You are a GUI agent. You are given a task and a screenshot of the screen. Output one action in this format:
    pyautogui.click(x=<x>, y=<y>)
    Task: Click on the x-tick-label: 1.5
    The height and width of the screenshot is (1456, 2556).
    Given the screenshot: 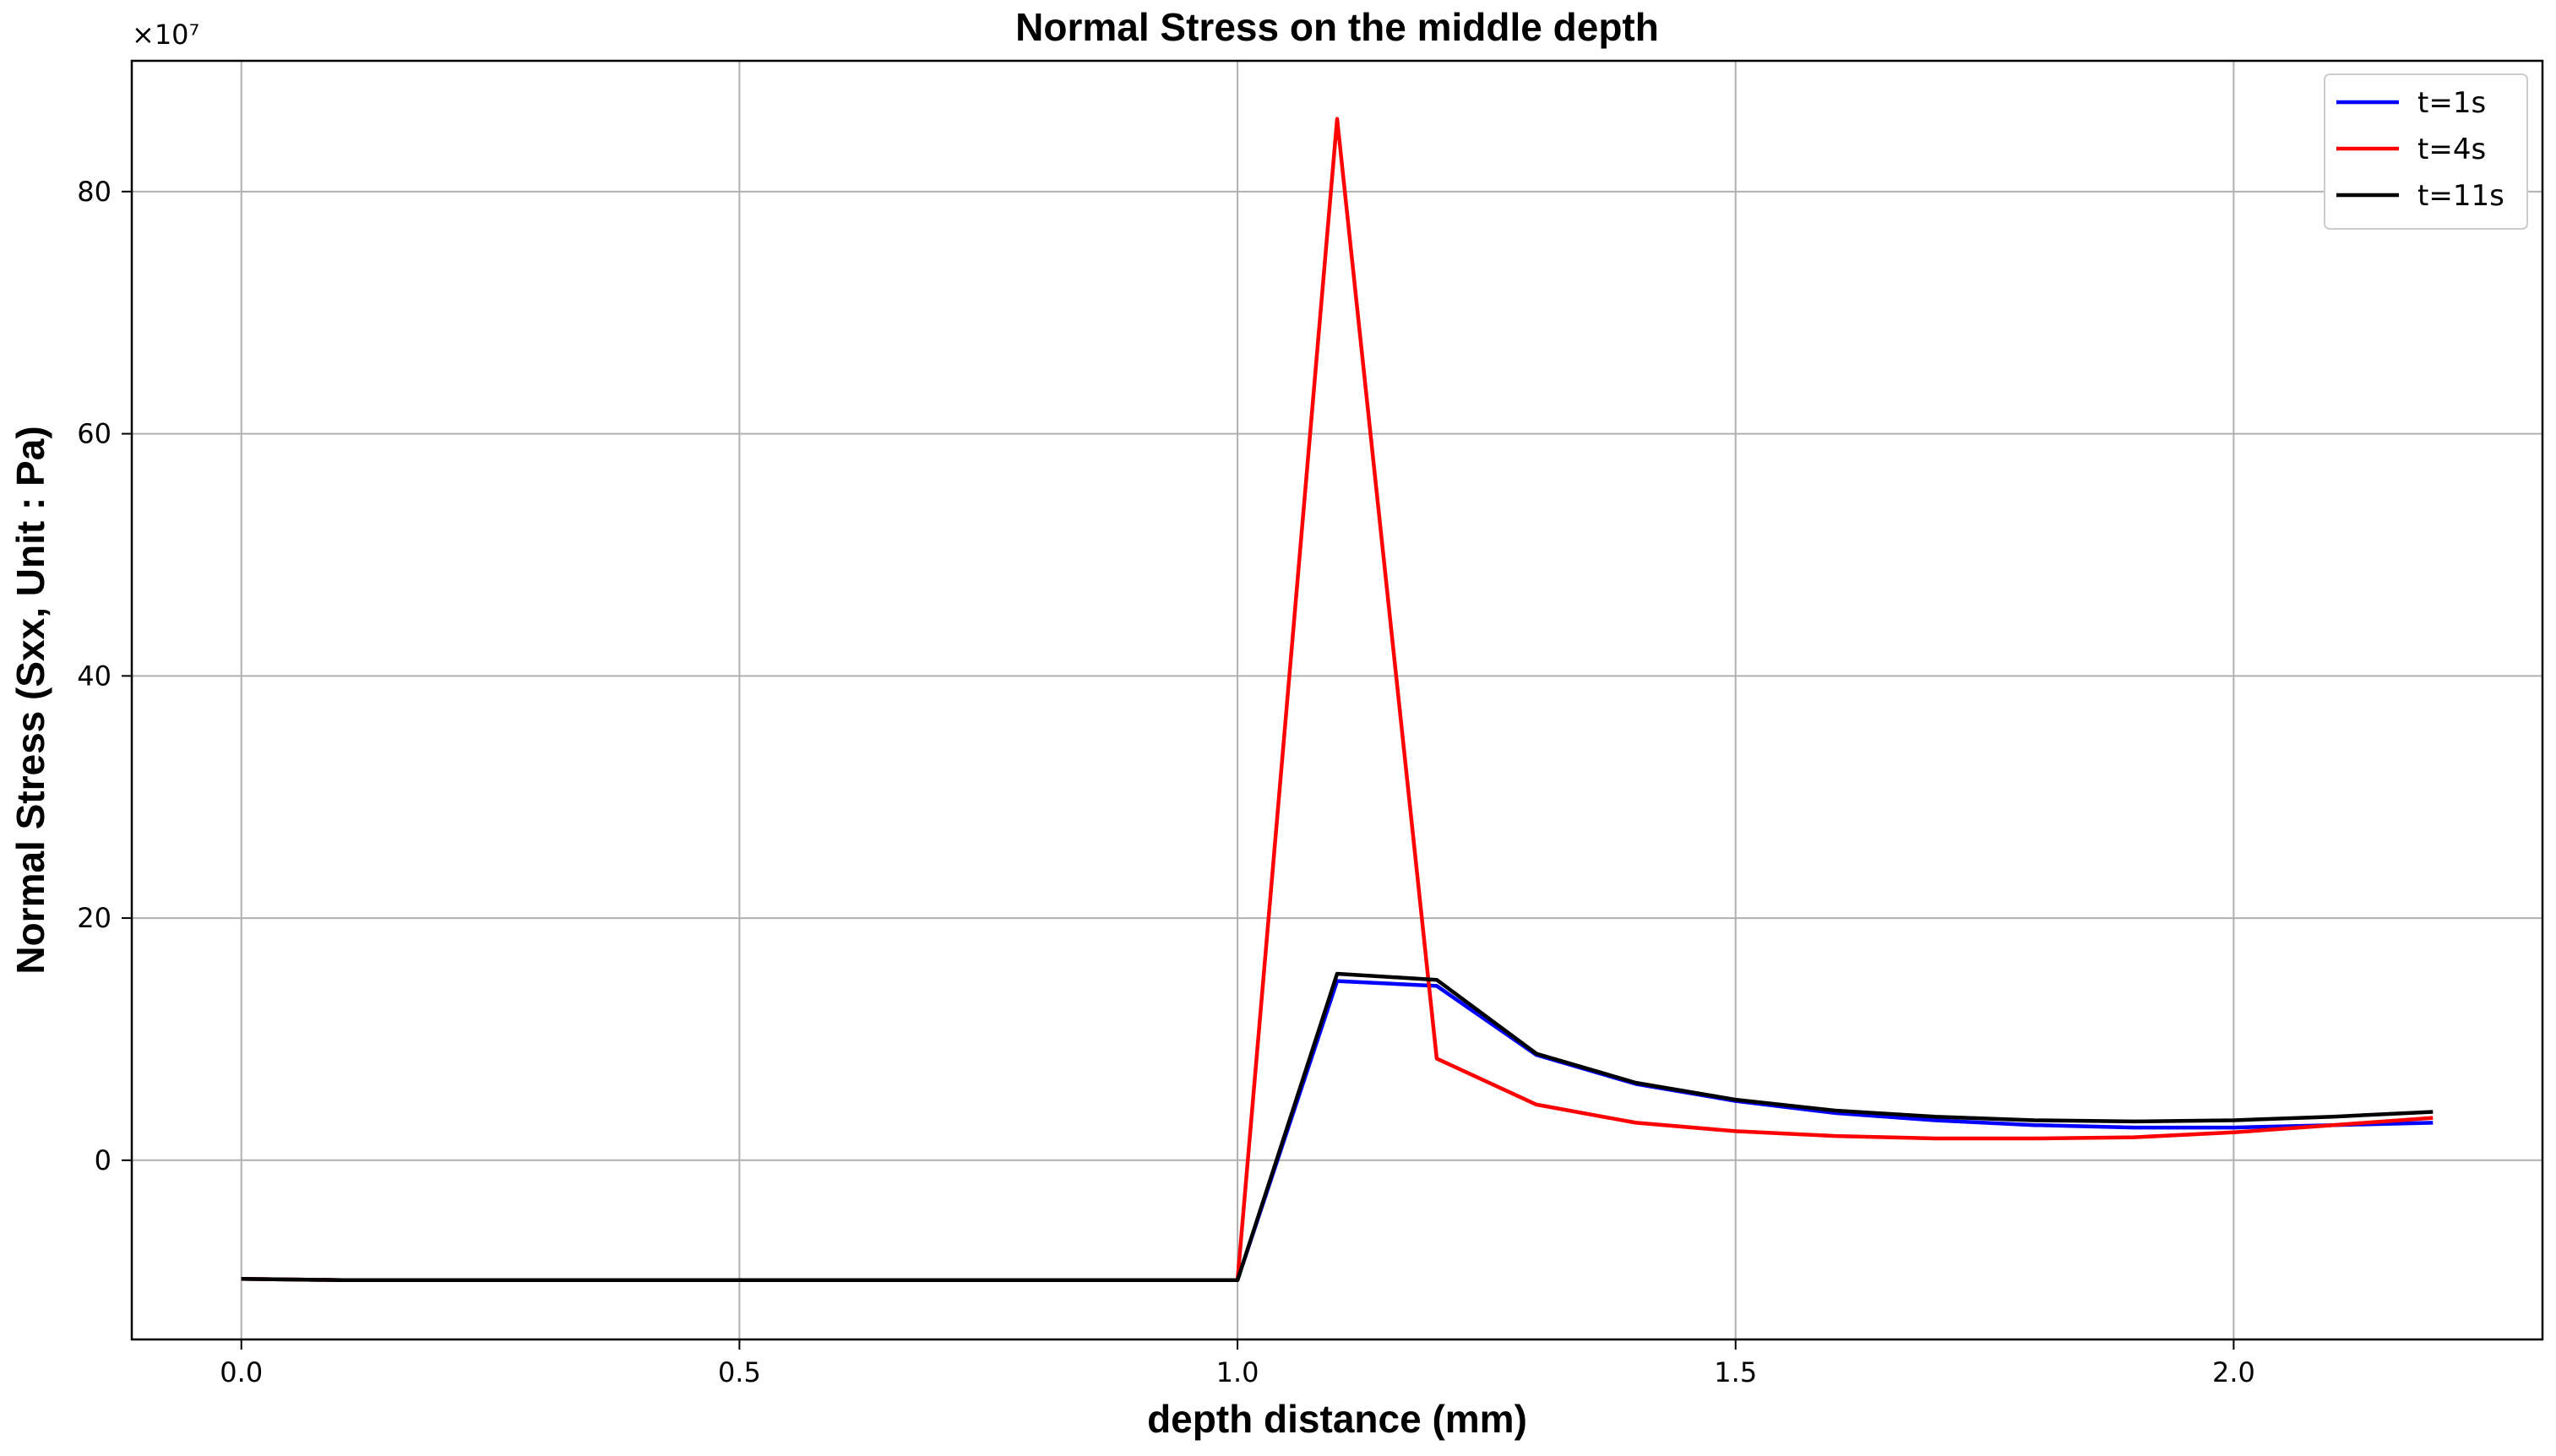 What is the action you would take?
    pyautogui.click(x=1736, y=1372)
    